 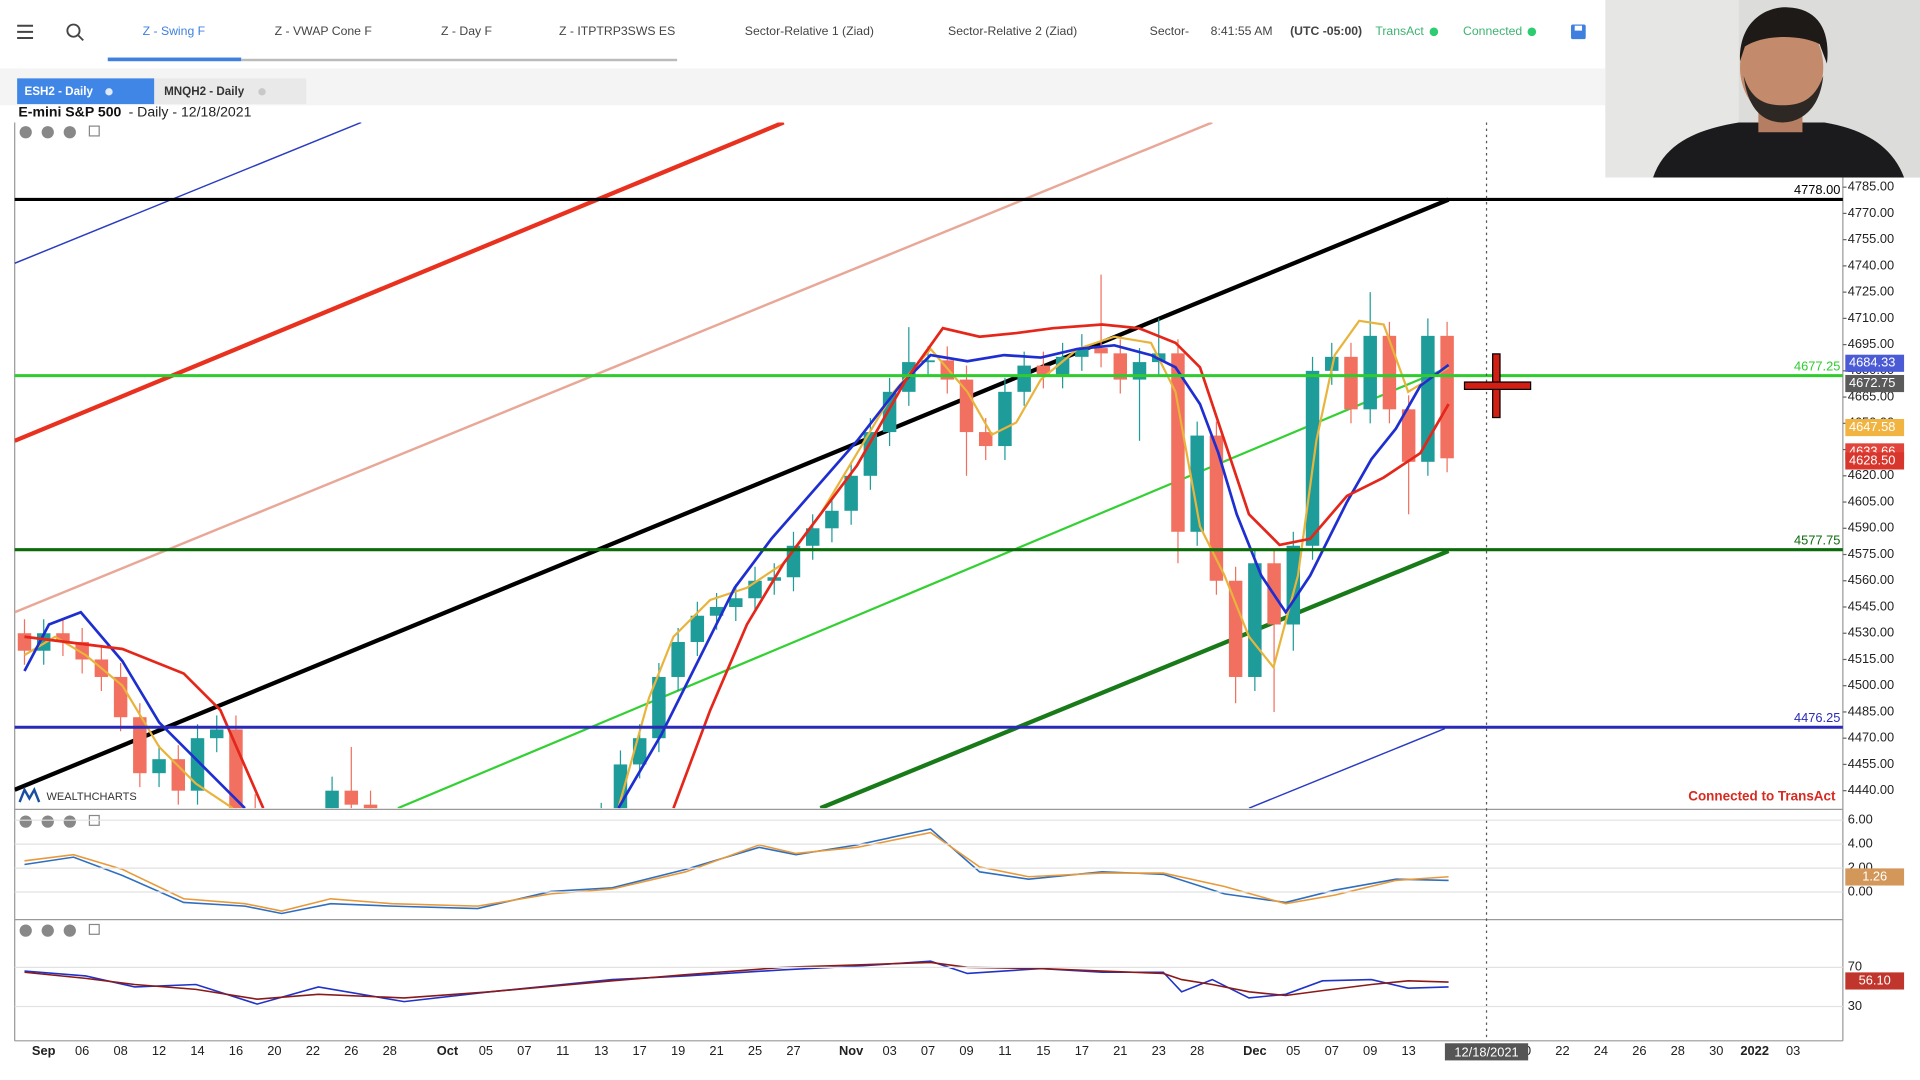 What do you see at coordinates (809, 31) in the screenshot?
I see `tab: Sector-Relative 1 (Ziad)` at bounding box center [809, 31].